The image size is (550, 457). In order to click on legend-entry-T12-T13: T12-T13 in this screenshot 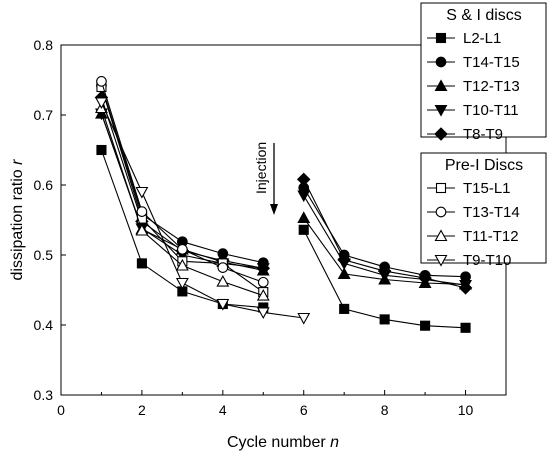, I will do `click(473, 86)`.